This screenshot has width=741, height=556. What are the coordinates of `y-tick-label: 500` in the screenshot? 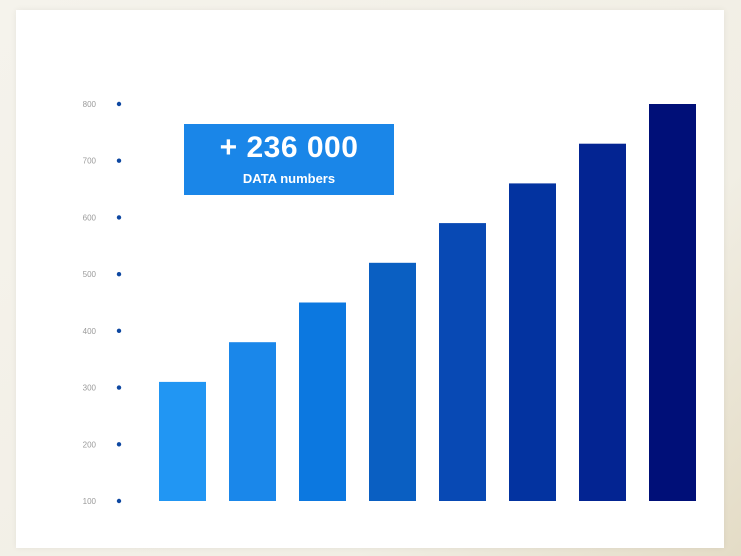 It's located at (90, 274).